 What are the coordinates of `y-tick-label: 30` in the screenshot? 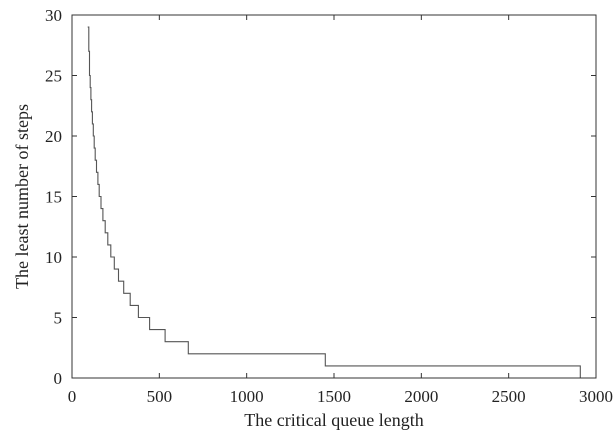 It's located at (53, 15).